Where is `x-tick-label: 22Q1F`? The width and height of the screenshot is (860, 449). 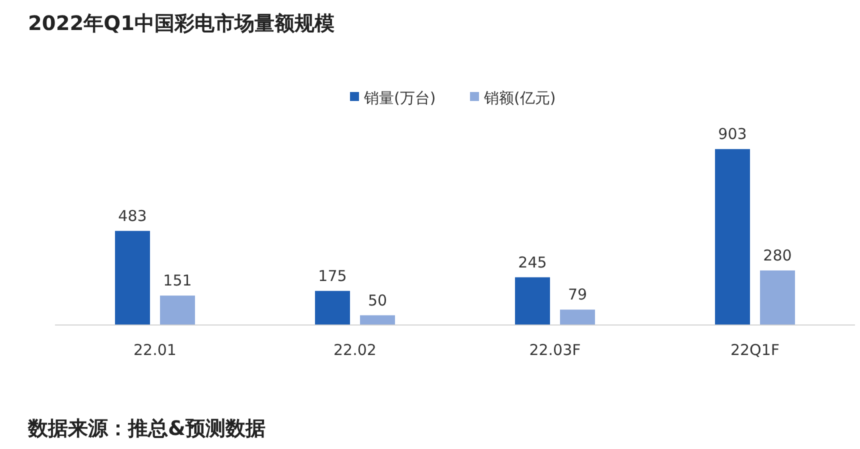 x-tick-label: 22Q1F is located at coordinates (755, 350).